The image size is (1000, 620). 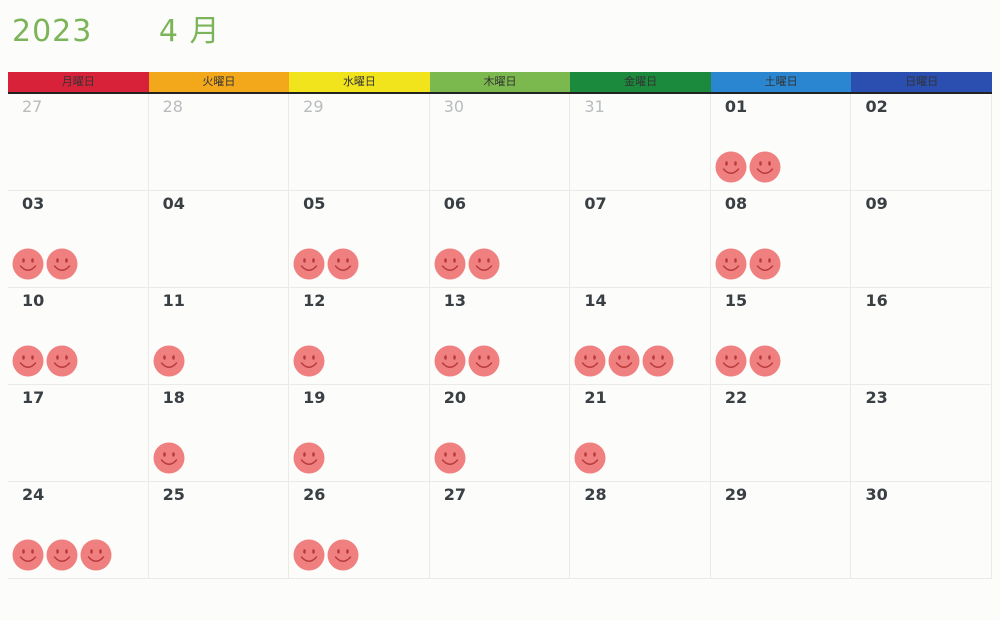 I want to click on day-cell: 18, so click(x=219, y=433).